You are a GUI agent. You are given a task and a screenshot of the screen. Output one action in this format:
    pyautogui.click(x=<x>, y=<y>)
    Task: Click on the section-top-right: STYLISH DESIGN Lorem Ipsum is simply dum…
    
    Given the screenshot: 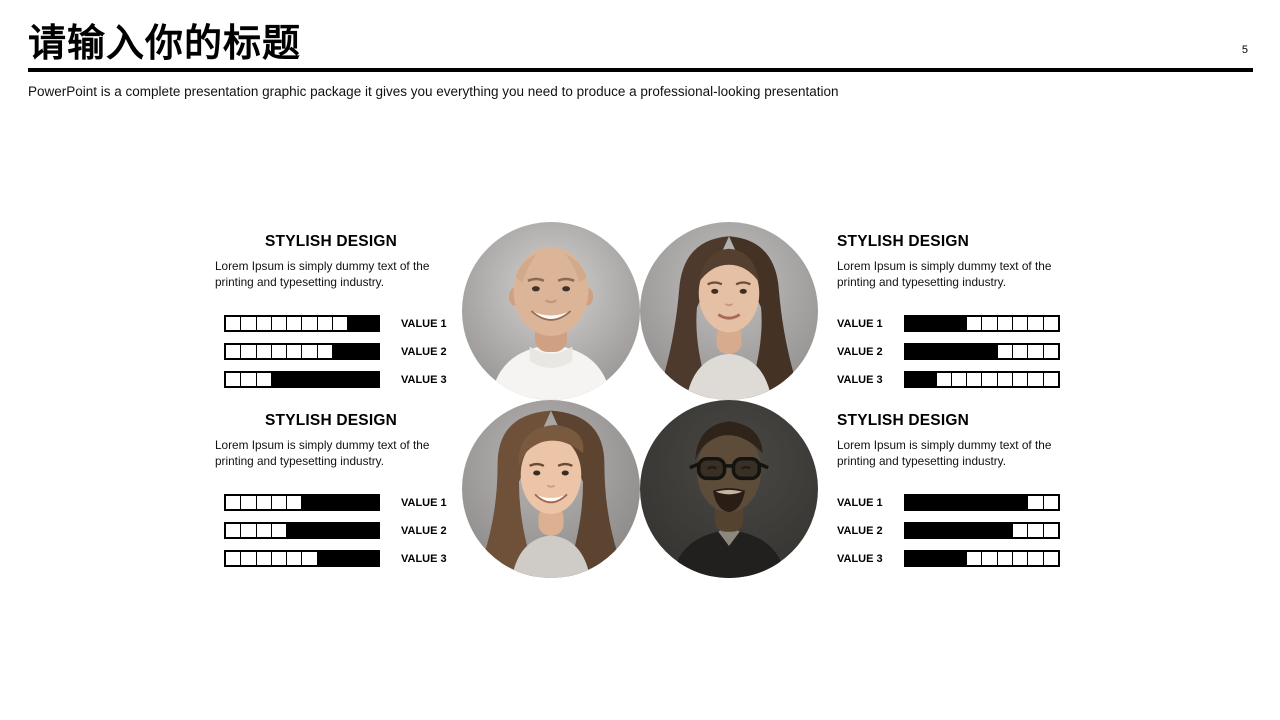 What is the action you would take?
    pyautogui.click(x=953, y=261)
    